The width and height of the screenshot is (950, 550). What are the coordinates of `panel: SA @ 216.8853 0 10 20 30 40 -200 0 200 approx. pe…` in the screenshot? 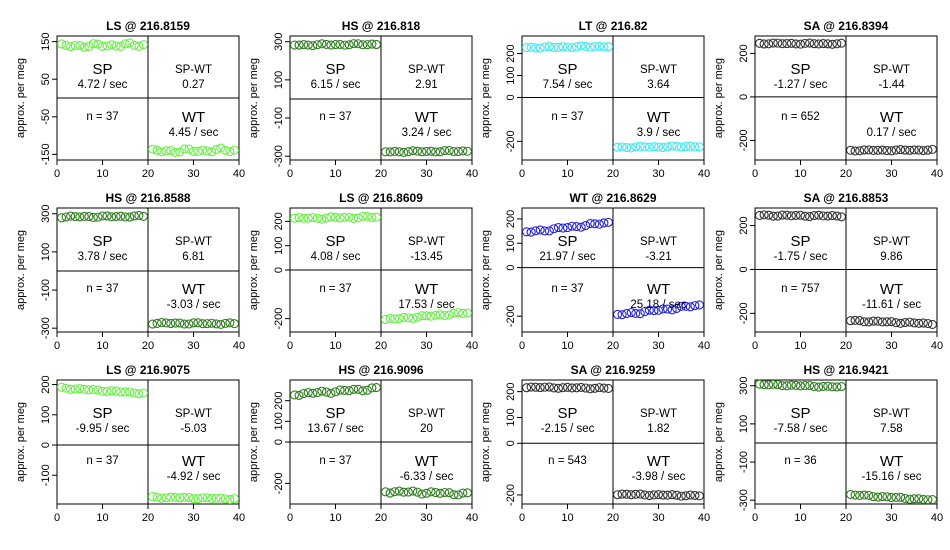 It's located at (828, 271).